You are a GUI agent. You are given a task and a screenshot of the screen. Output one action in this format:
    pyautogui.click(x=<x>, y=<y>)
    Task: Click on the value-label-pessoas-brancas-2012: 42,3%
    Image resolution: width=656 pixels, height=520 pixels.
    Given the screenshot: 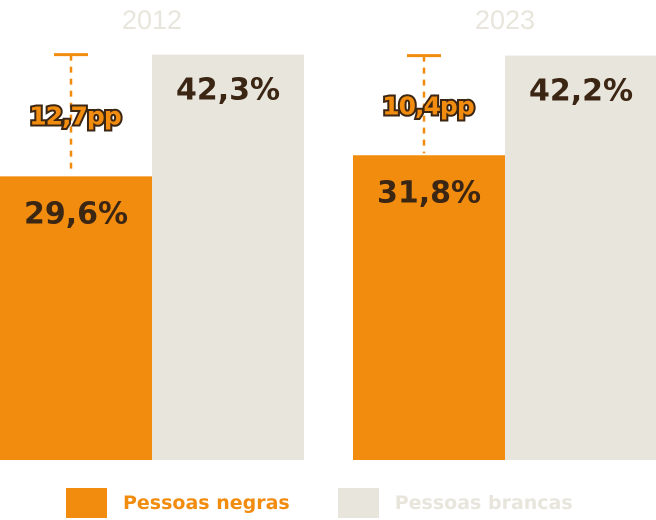 What is the action you would take?
    pyautogui.click(x=228, y=90)
    